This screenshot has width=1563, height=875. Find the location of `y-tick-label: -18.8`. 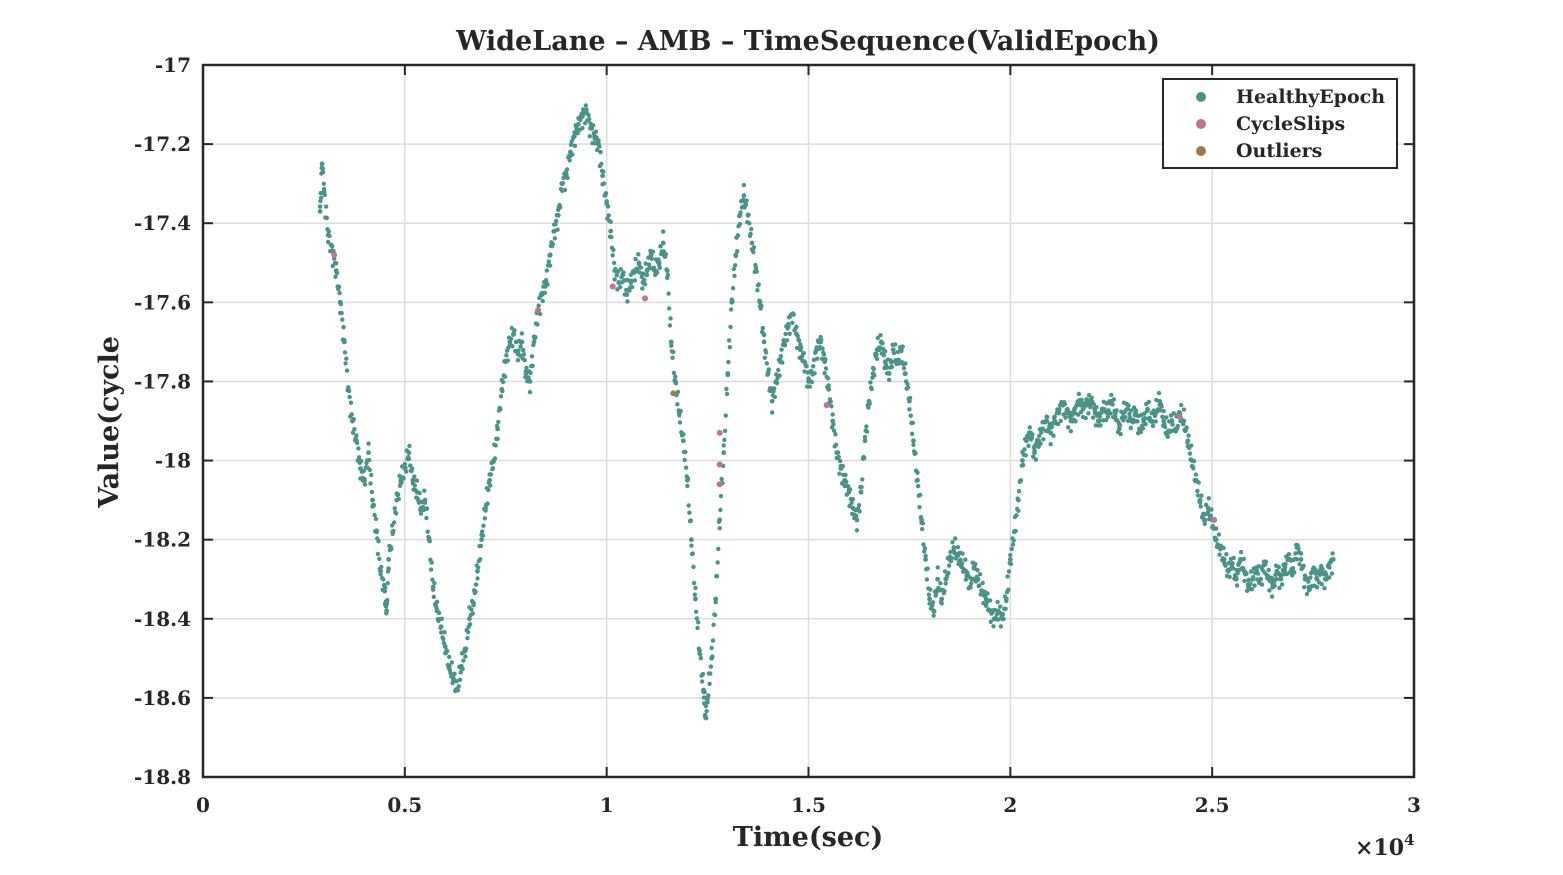

y-tick-label: -18.8 is located at coordinates (162, 777).